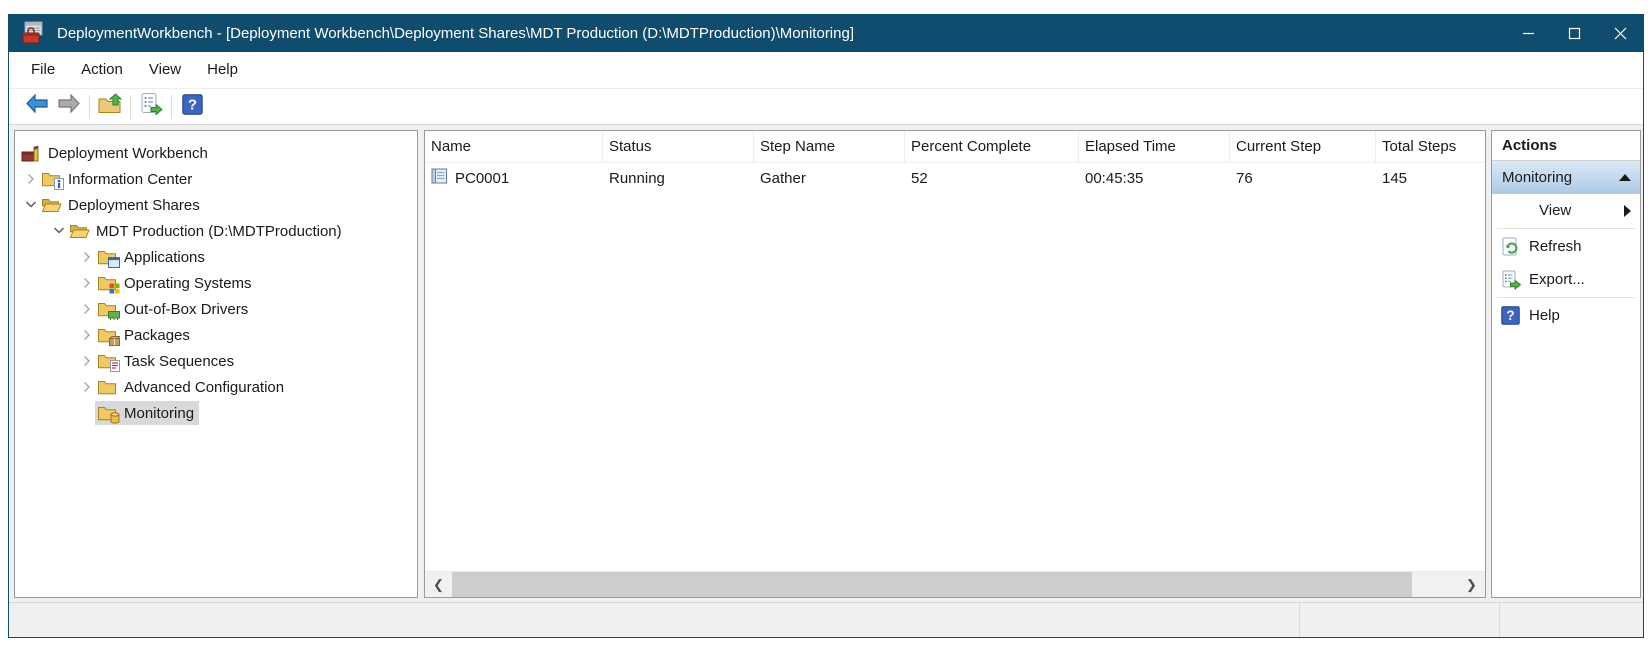 The width and height of the screenshot is (1651, 655). Describe the element at coordinates (1154, 146) in the screenshot. I see `column-header-elapsed-time: Elapsed Time` at that location.